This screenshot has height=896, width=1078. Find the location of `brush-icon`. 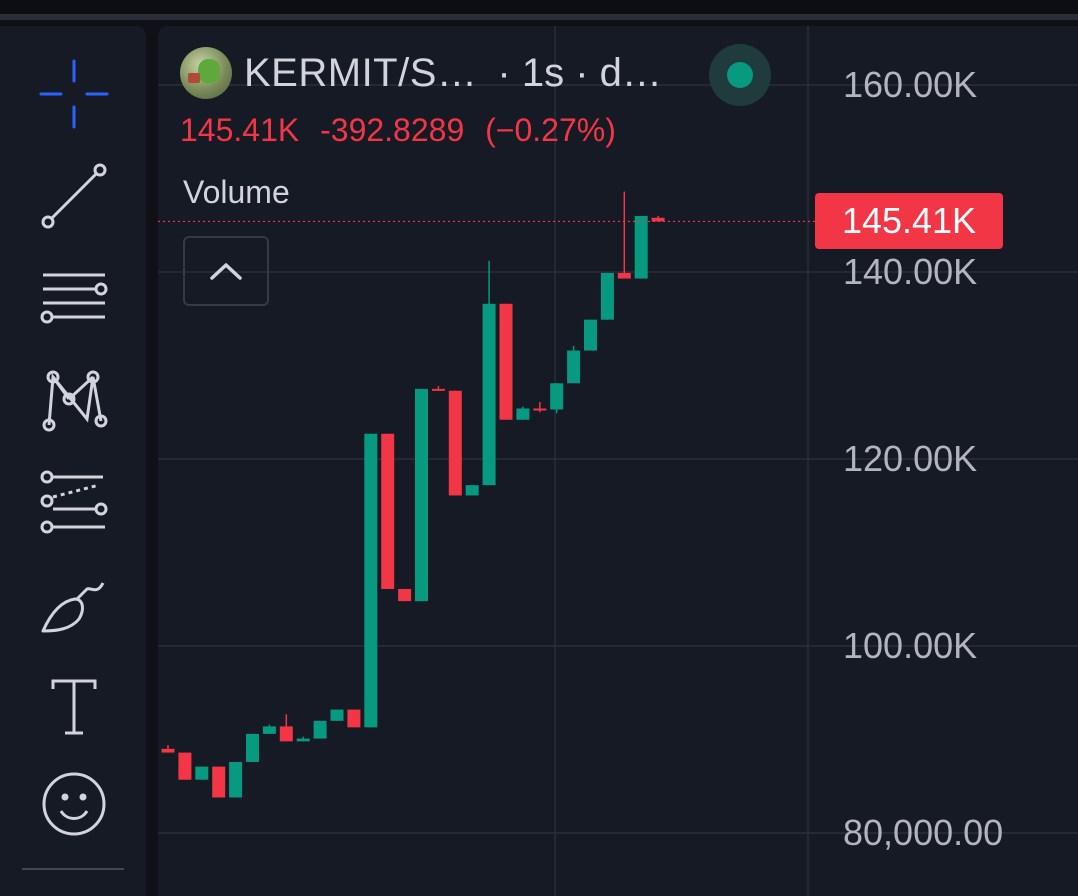

brush-icon is located at coordinates (73, 607).